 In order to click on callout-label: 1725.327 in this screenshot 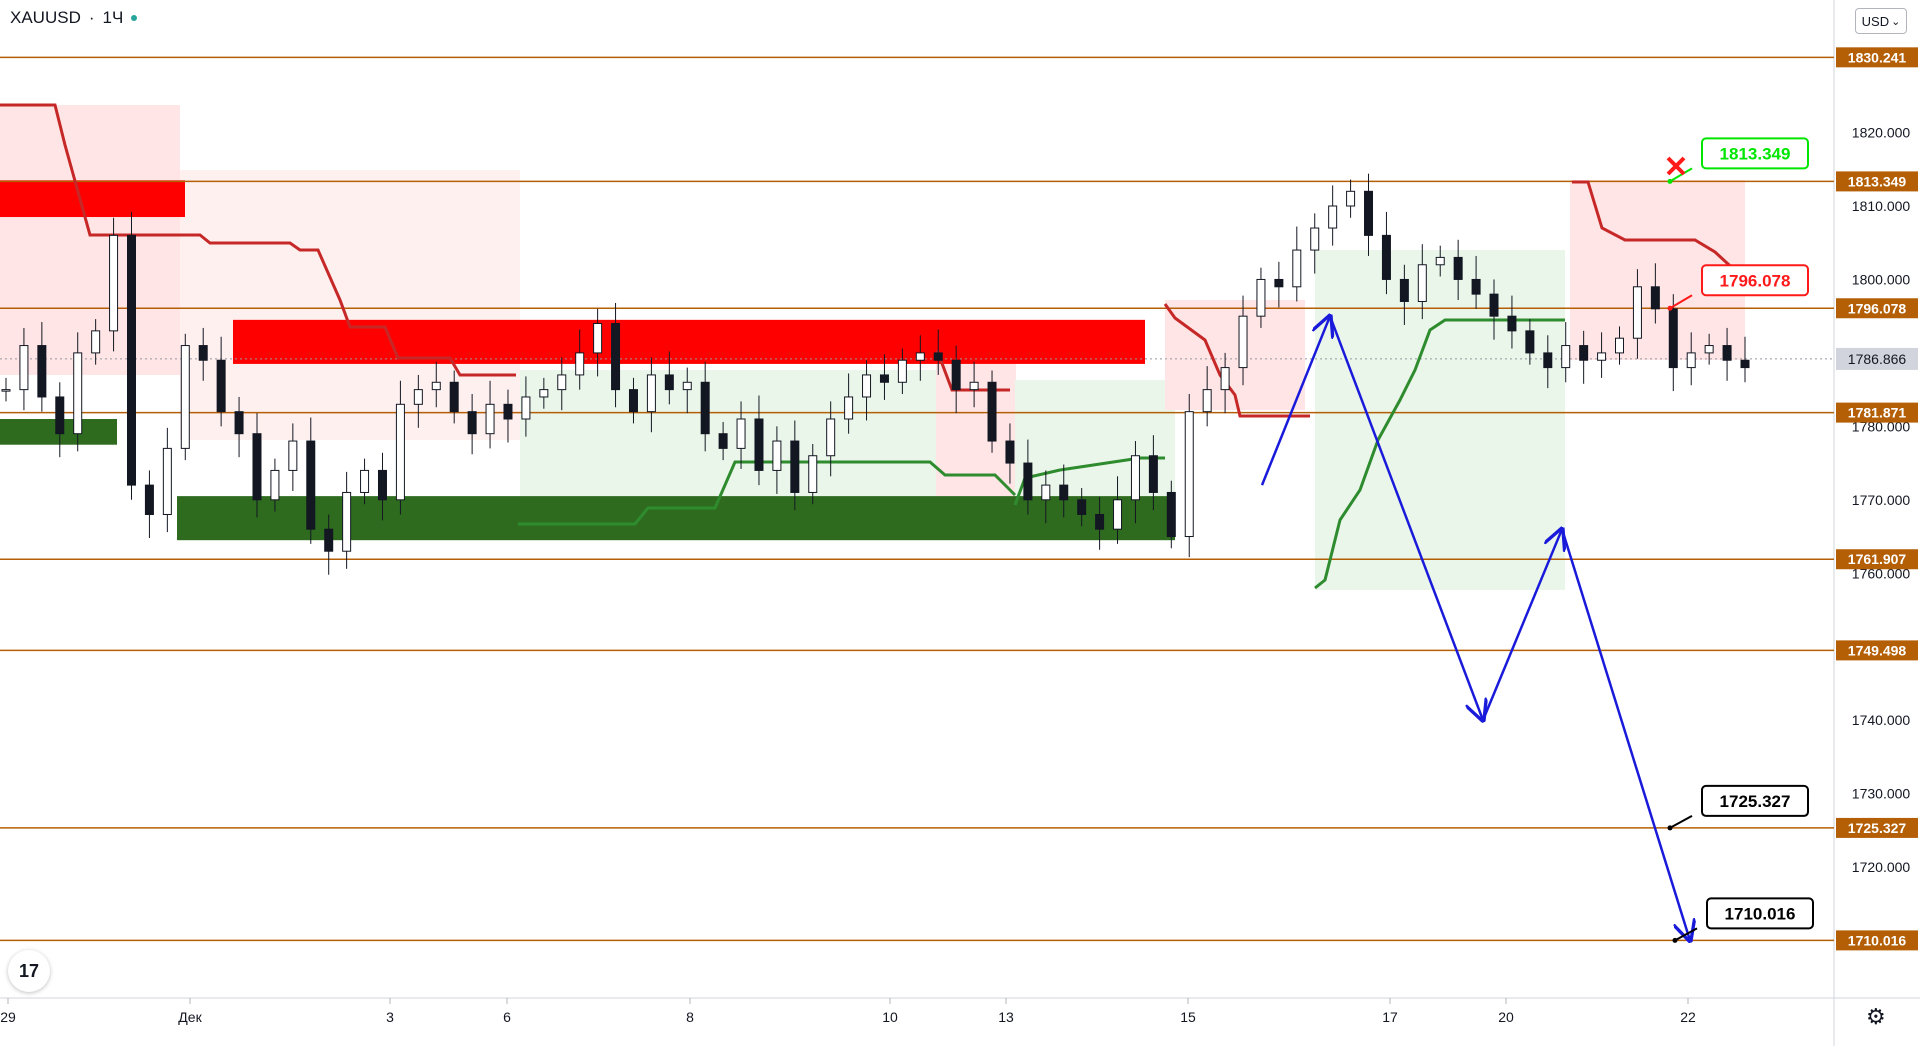, I will do `click(1755, 801)`.